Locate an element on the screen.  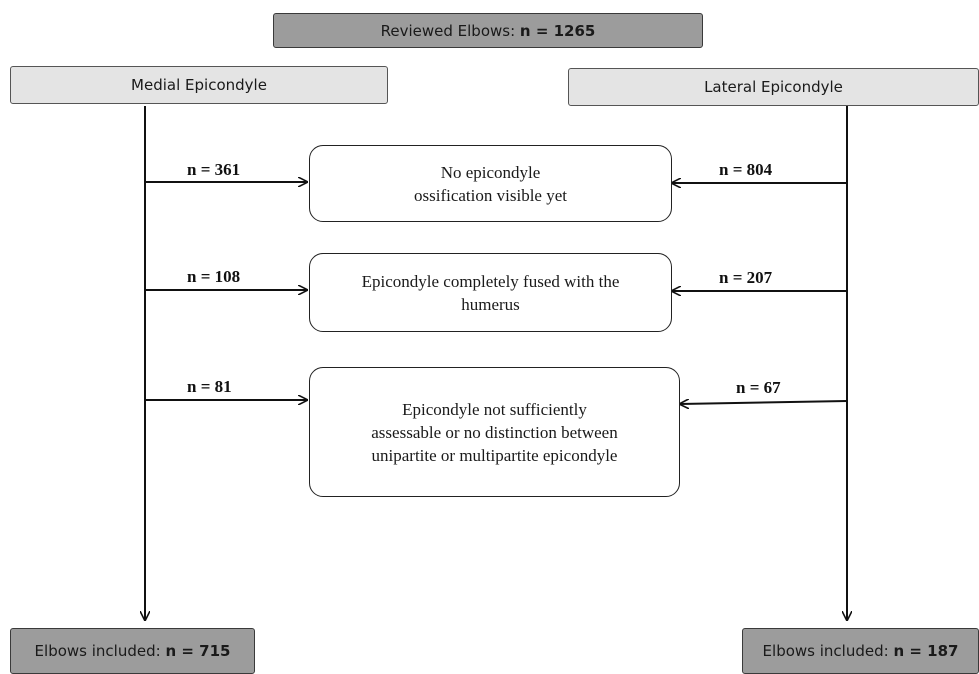
medial-count-2: n = 108 is located at coordinates (214, 276).